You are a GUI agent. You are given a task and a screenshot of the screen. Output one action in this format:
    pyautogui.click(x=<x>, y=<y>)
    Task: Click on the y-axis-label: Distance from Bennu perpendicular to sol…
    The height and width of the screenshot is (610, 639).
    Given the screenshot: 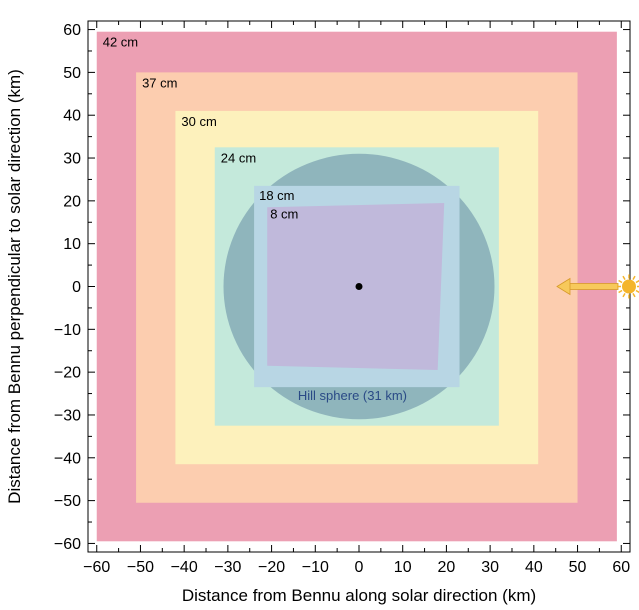 What is the action you would take?
    pyautogui.click(x=14, y=286)
    